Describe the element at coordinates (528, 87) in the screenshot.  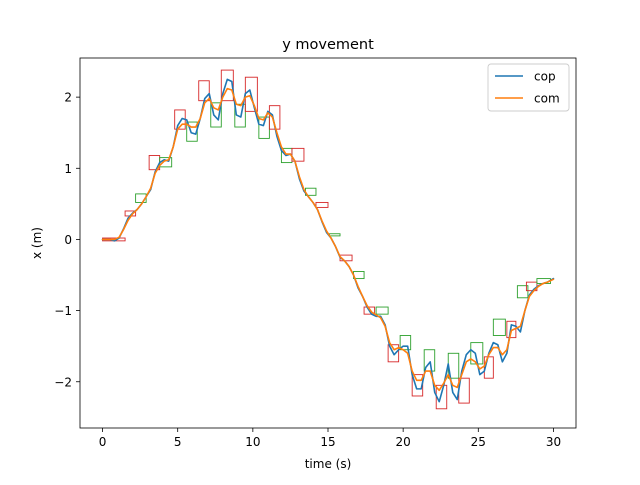
I see `legend: cop com` at that location.